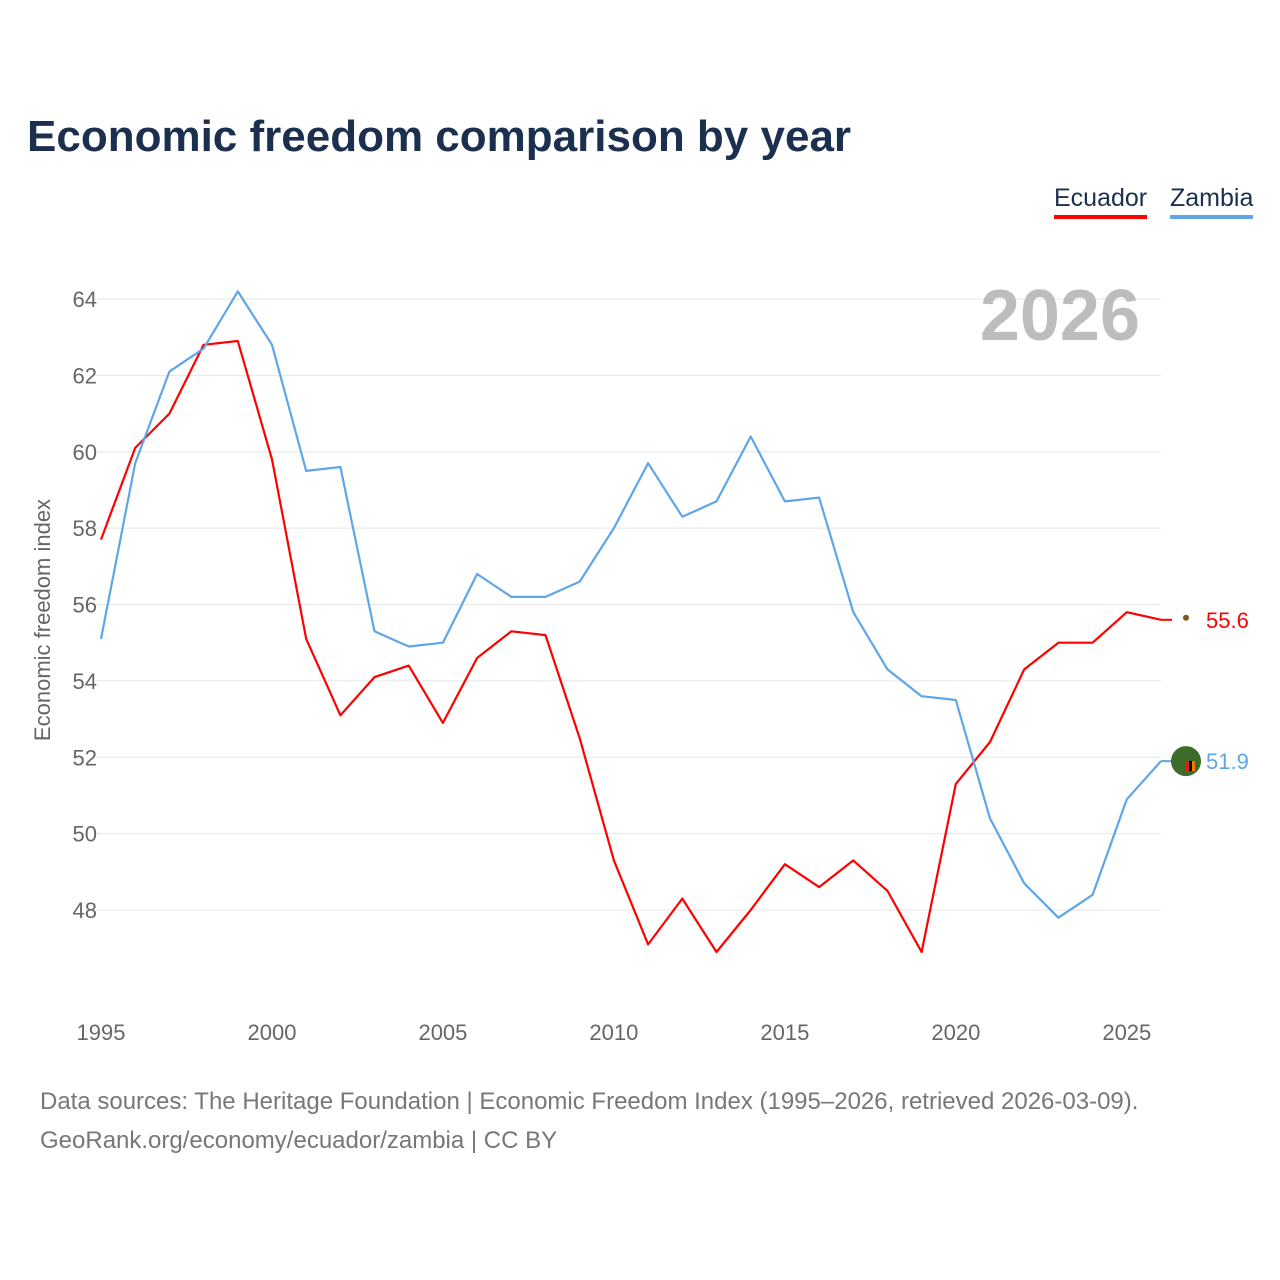  What do you see at coordinates (1186, 617) in the screenshot?
I see `ecuador-emblem` at bounding box center [1186, 617].